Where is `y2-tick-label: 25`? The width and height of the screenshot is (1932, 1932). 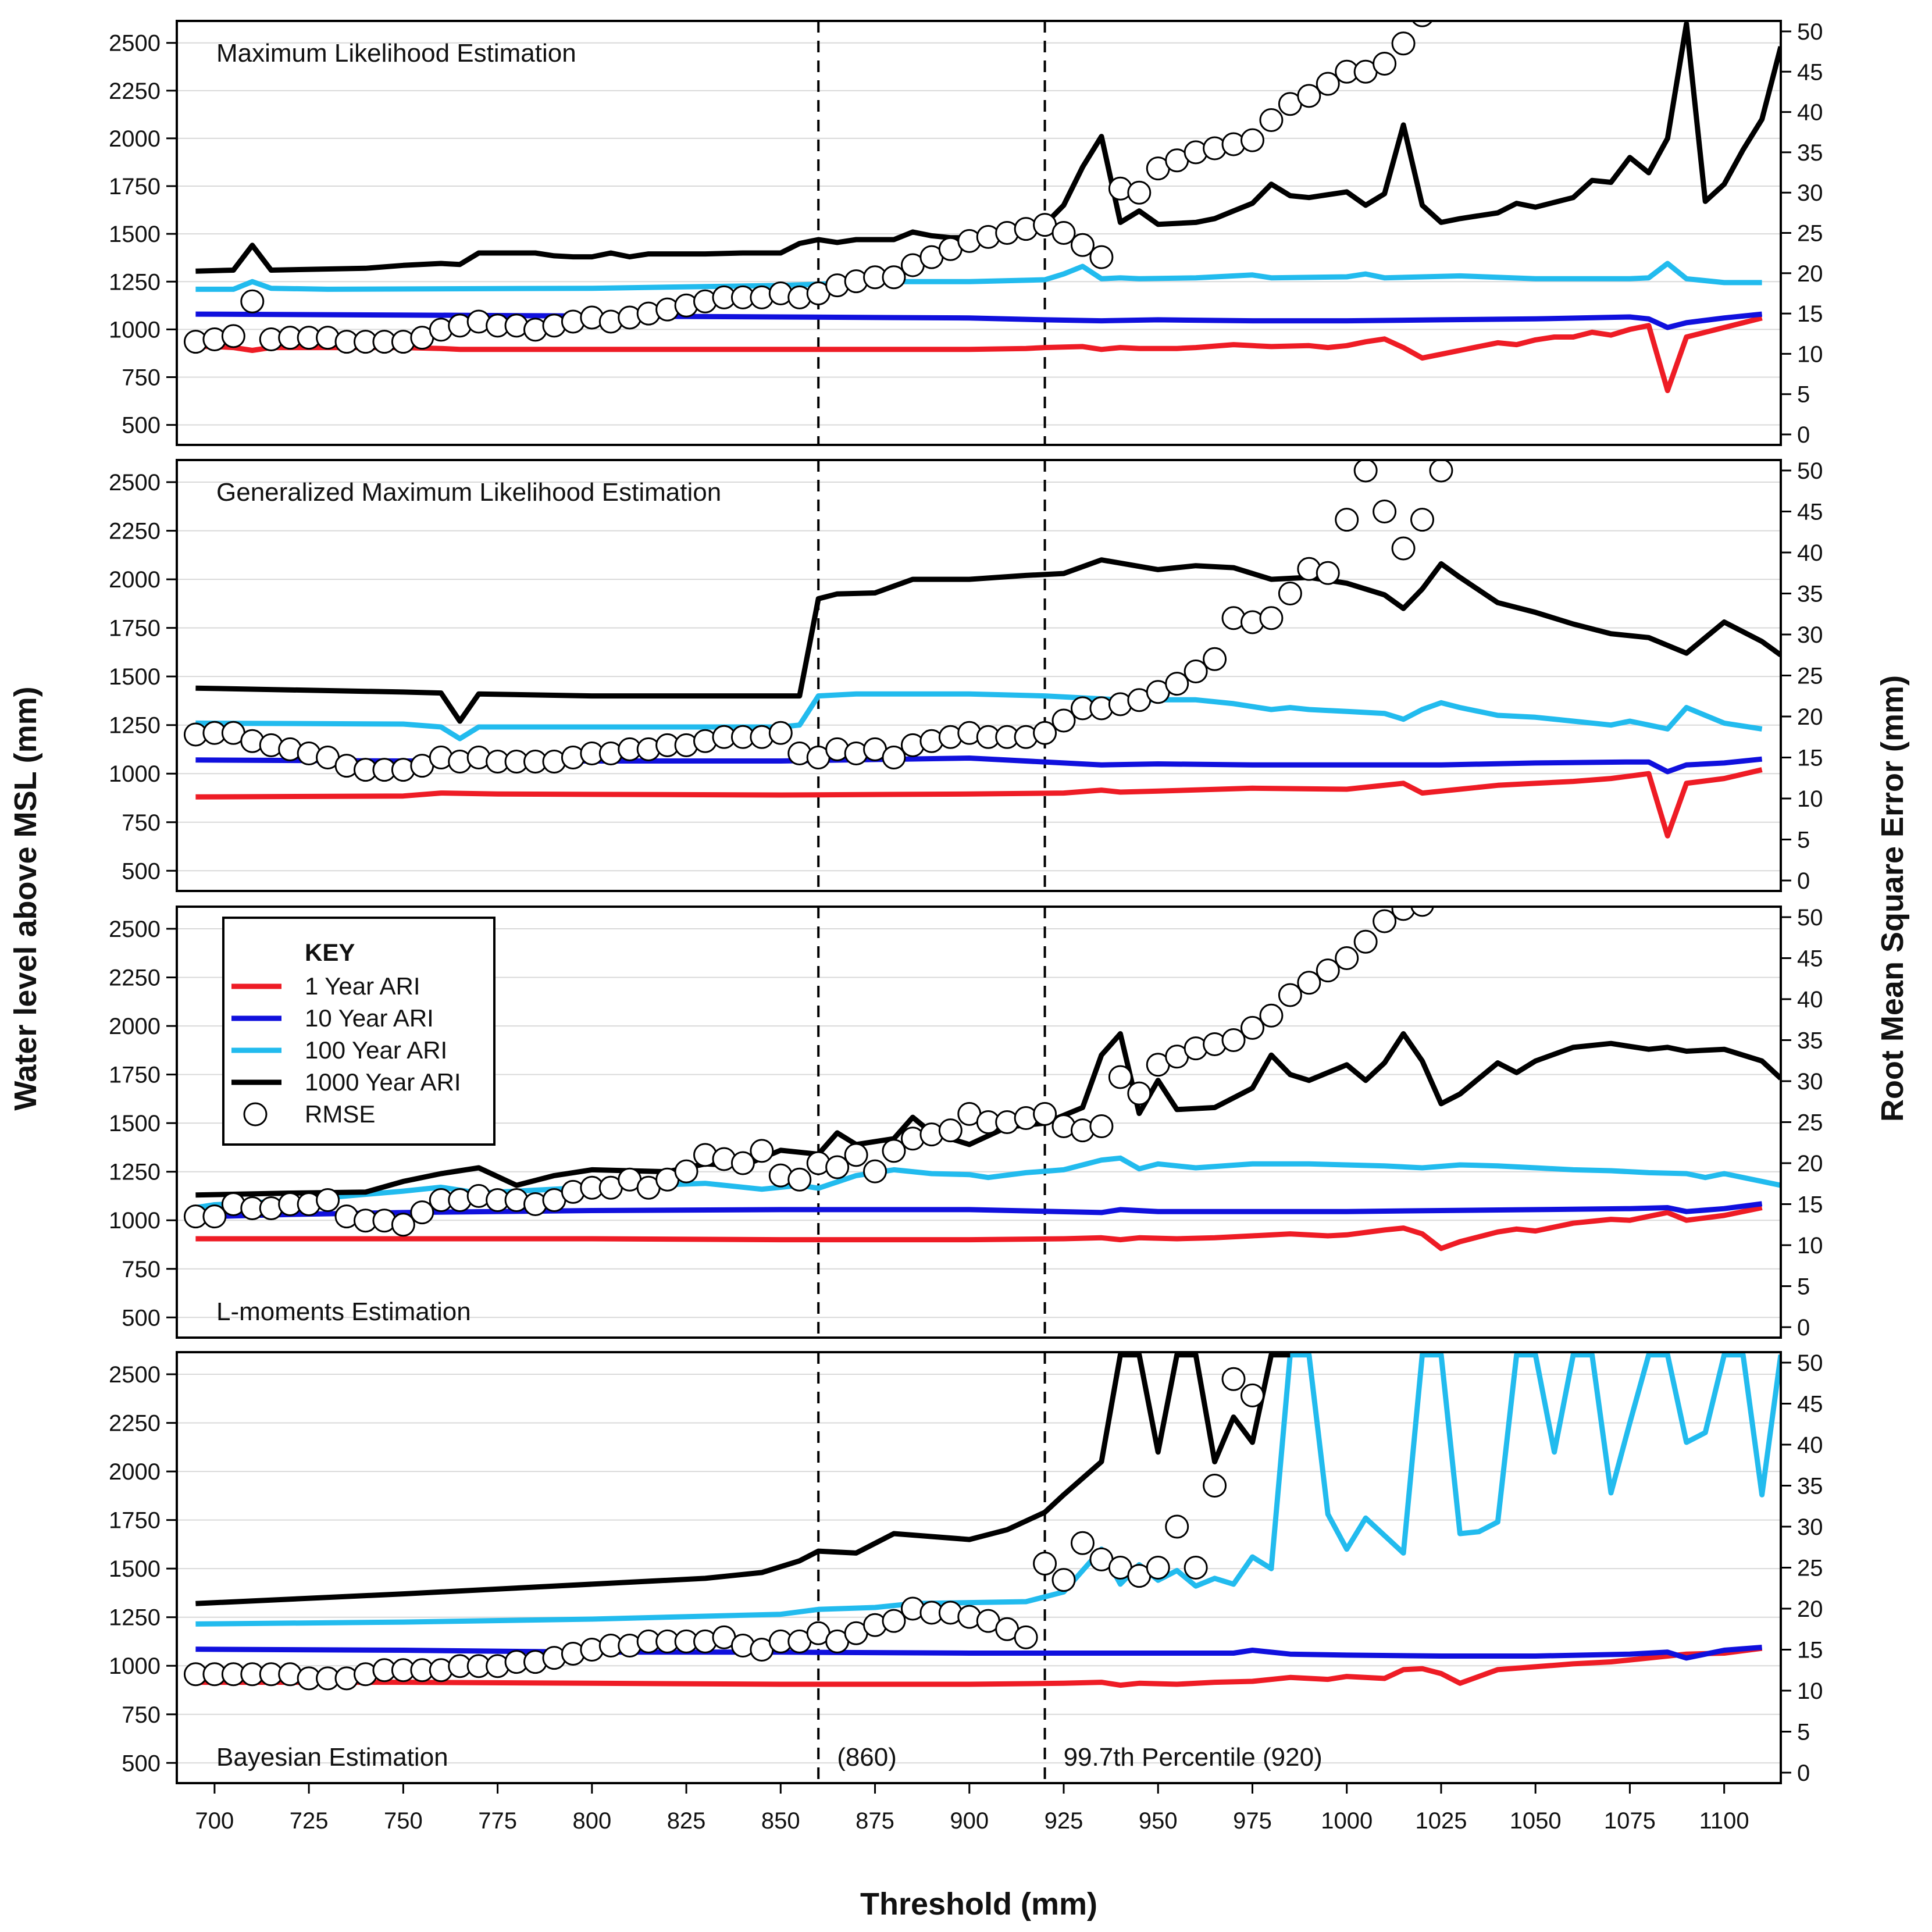
y2-tick-label: 25 is located at coordinates (1810, 1568).